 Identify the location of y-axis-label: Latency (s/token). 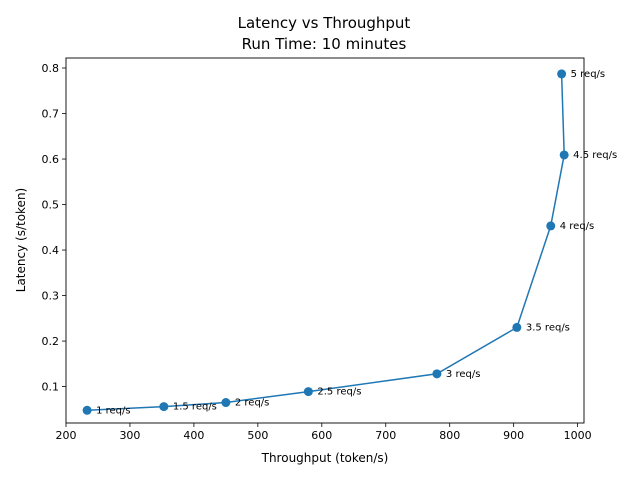
(21, 240).